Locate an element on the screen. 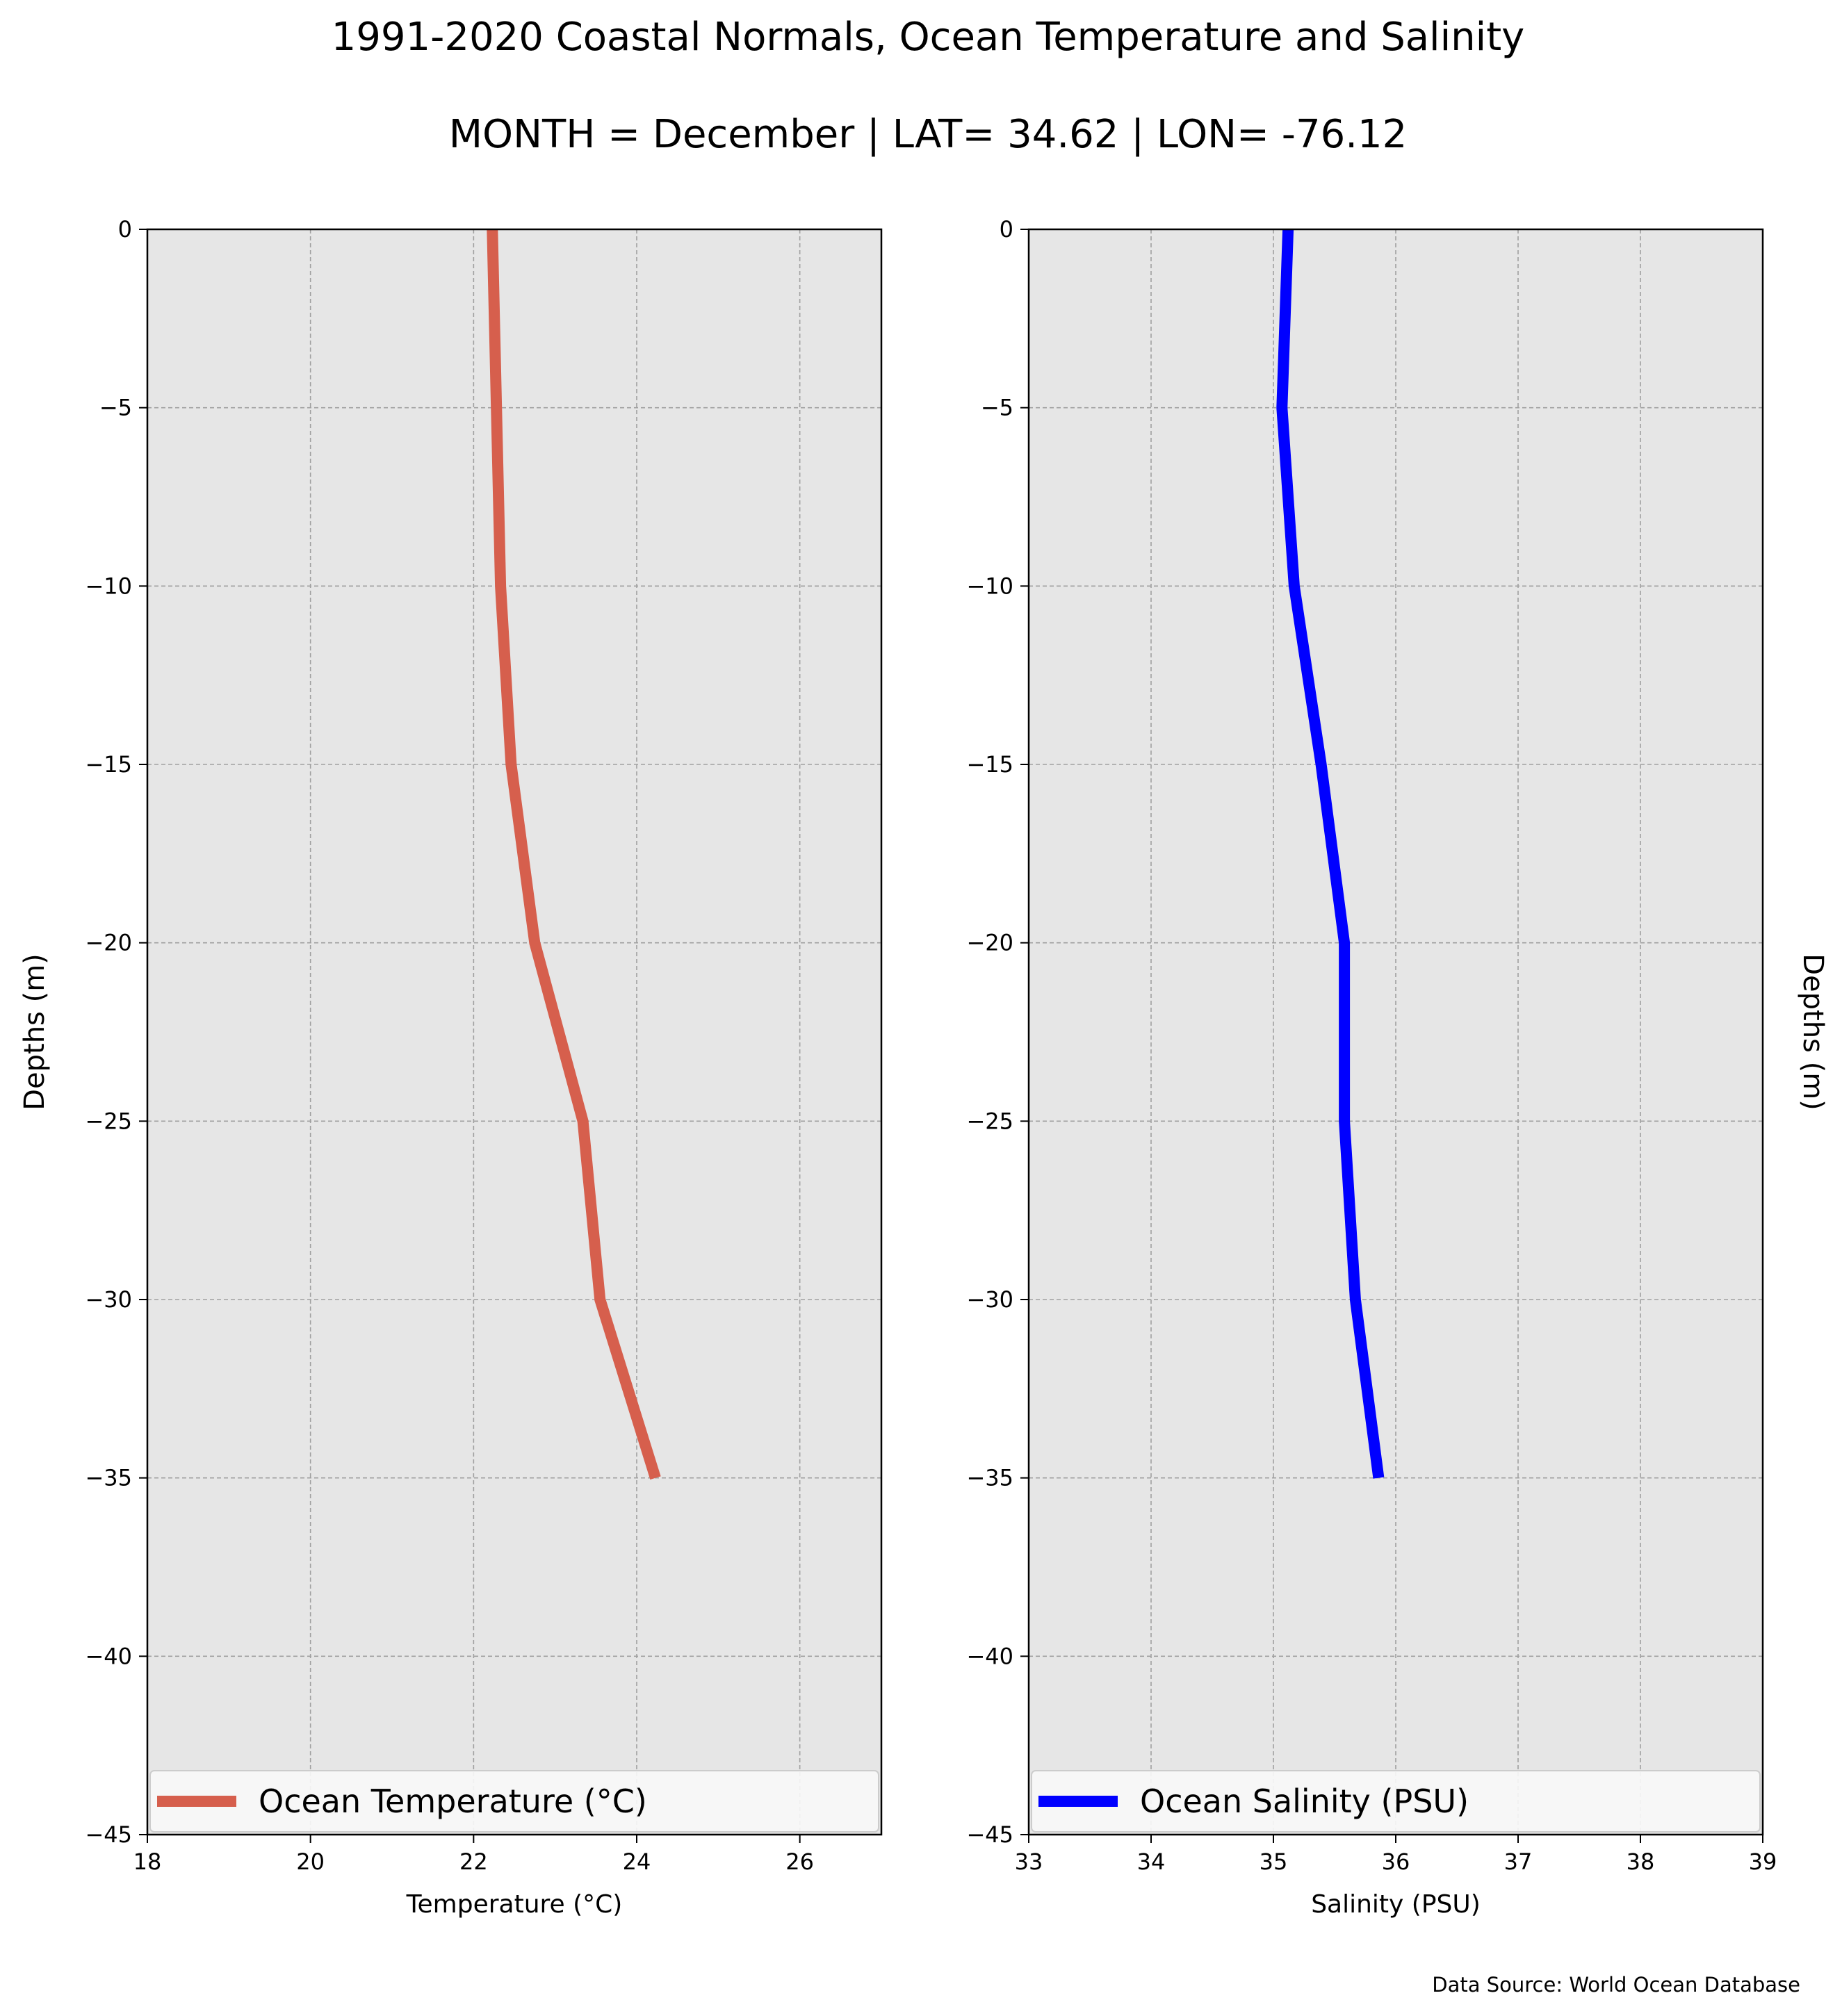 This screenshot has height=2016, width=1842. x-tick-label: 36 is located at coordinates (1396, 1862).